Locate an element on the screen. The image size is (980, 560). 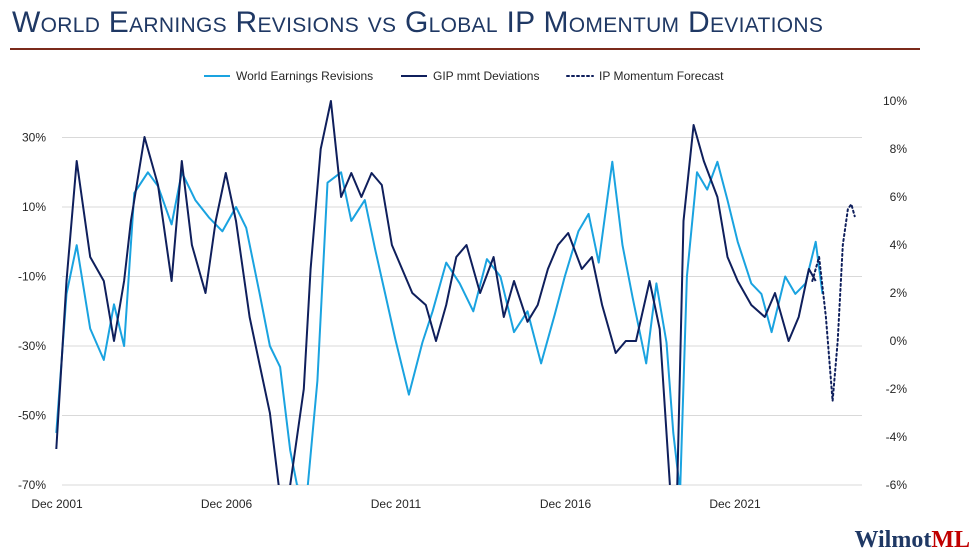
y-right-tick-label: 10% is located at coordinates (895, 101).